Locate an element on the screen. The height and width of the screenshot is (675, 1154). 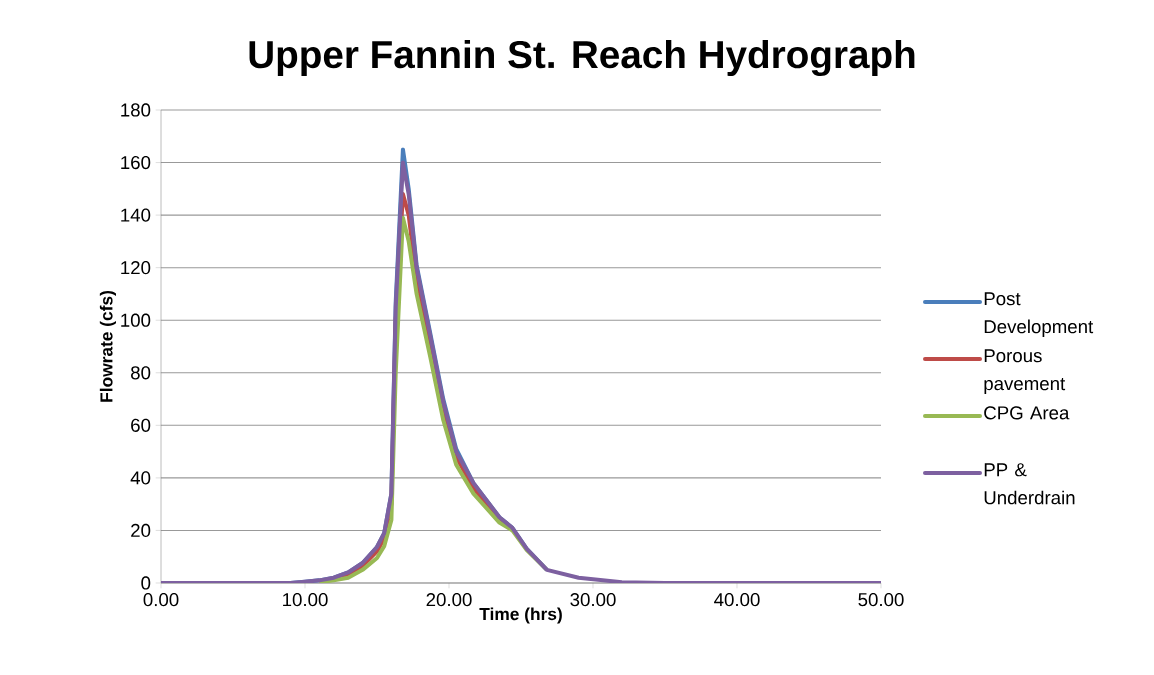
y-tick-label: 120 is located at coordinates (136, 268).